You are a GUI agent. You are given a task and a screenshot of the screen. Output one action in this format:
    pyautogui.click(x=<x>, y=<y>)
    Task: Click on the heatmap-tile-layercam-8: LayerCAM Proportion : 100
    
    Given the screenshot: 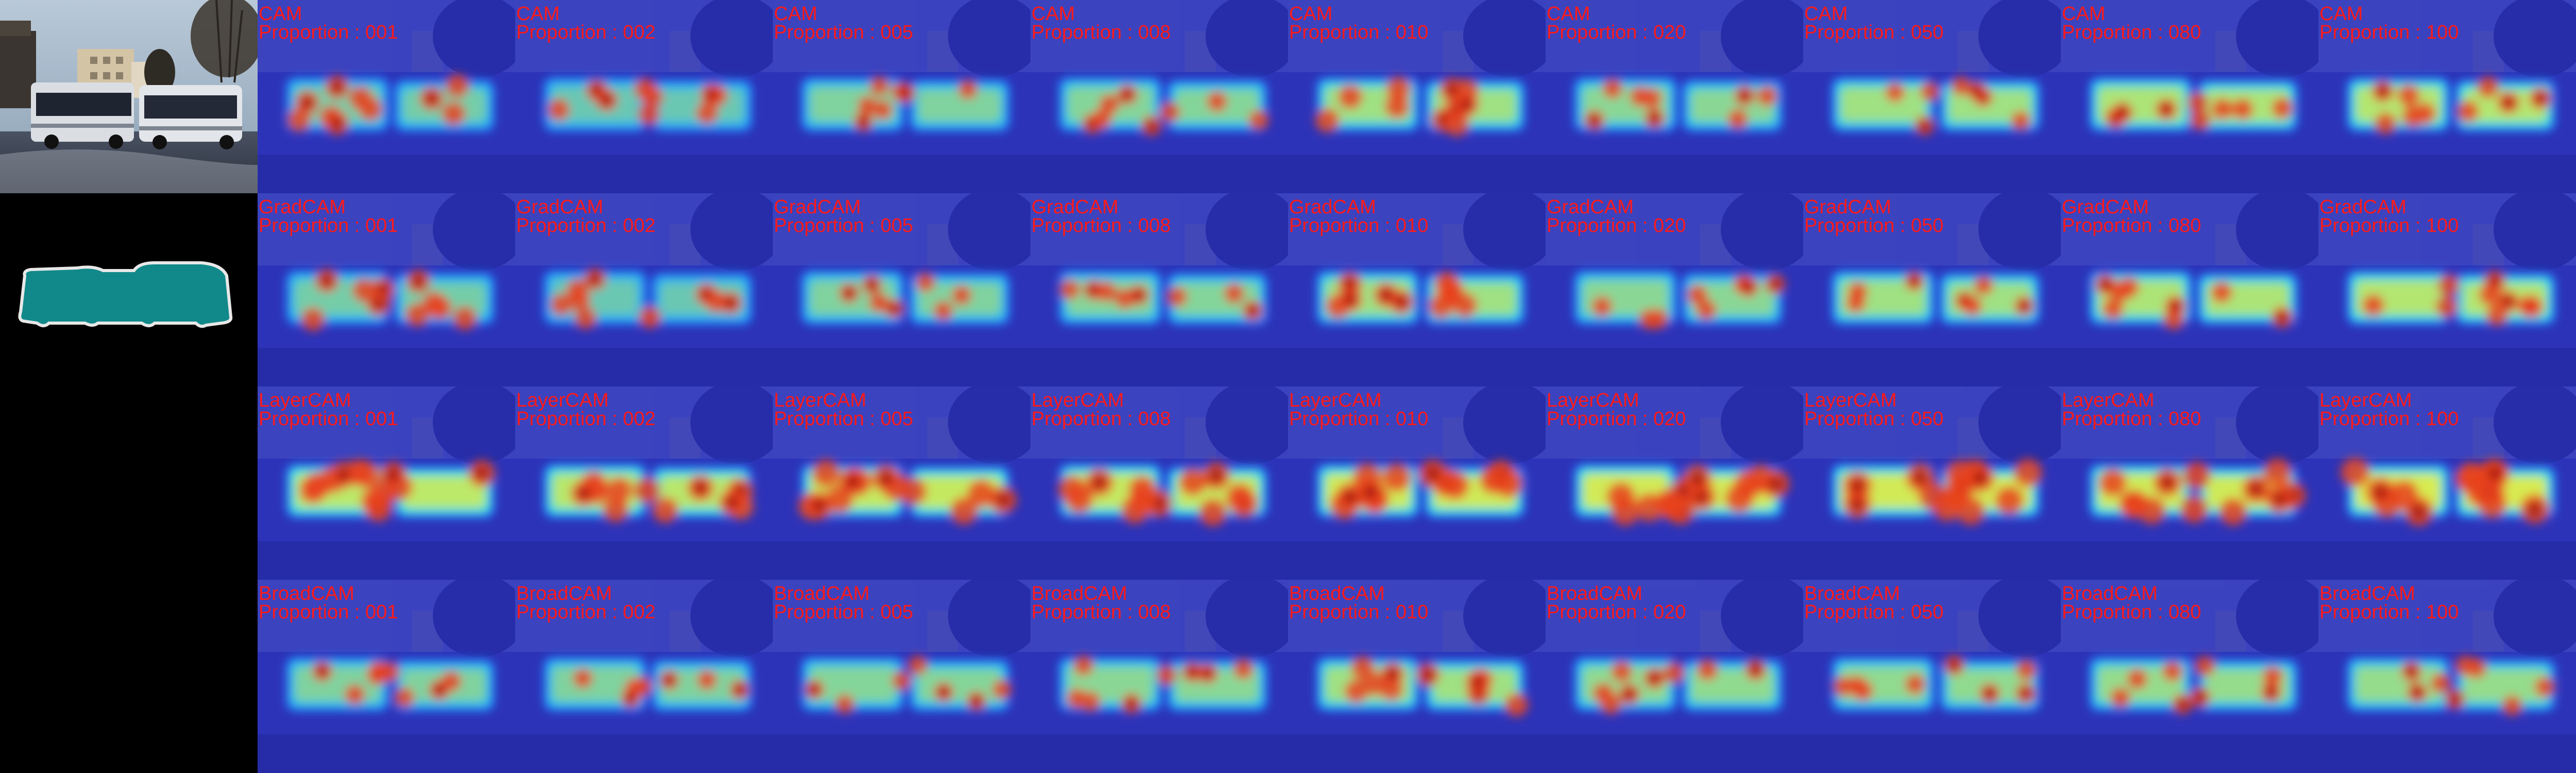 What is the action you would take?
    pyautogui.click(x=2447, y=483)
    